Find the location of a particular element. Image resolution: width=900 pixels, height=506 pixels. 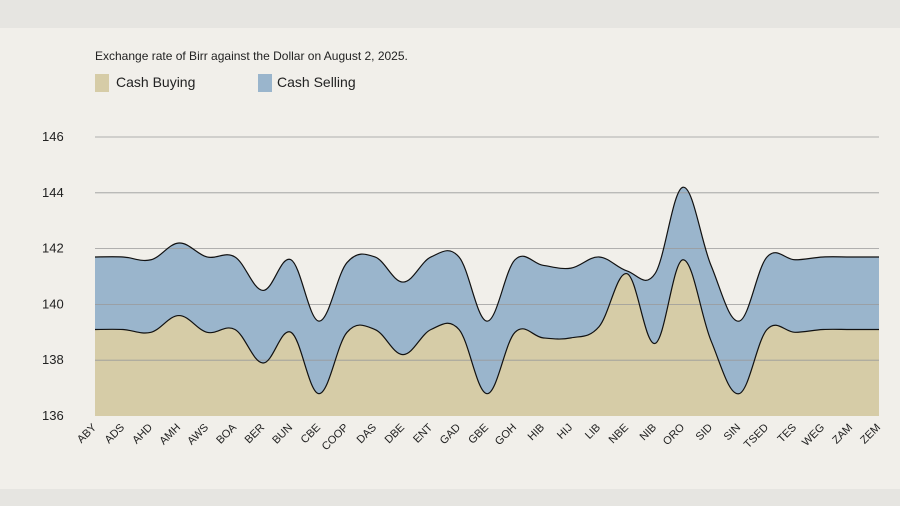

x-tick-label: GBE is located at coordinates (478, 434).